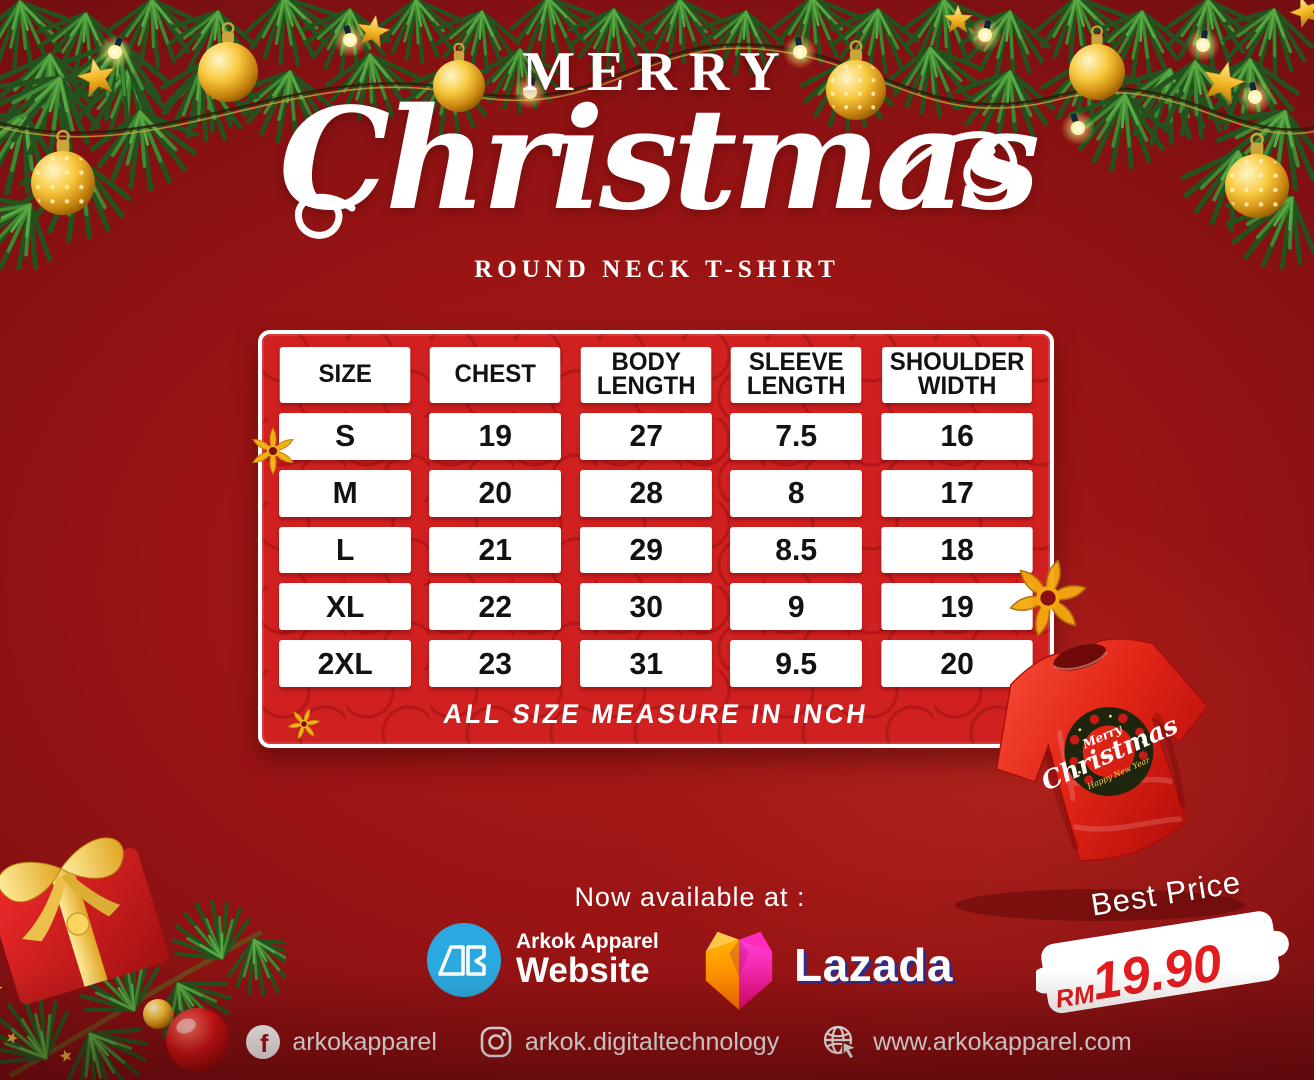 The image size is (1314, 1080). What do you see at coordinates (1166, 893) in the screenshot?
I see `best-price-label: Best Price` at bounding box center [1166, 893].